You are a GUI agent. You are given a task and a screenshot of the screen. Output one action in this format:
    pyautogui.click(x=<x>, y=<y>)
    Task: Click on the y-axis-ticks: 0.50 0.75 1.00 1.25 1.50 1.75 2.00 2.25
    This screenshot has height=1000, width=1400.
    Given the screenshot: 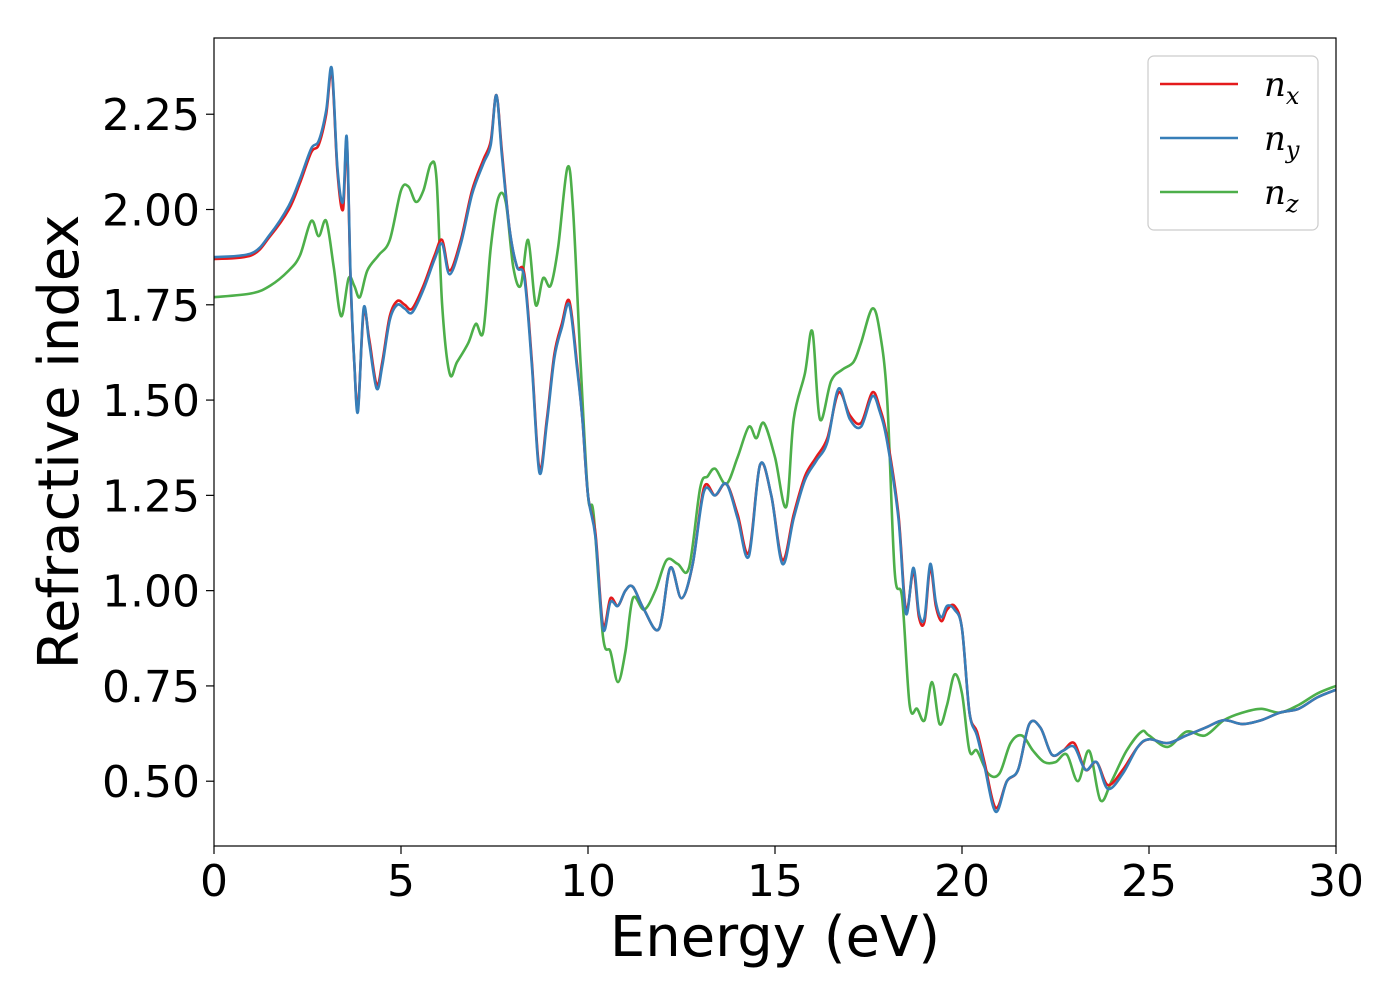 What is the action you would take?
    pyautogui.click(x=158, y=449)
    